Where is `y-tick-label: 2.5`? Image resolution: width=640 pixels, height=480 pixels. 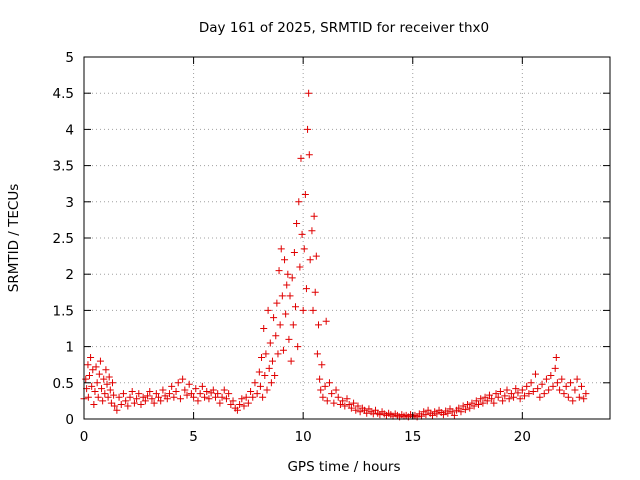 y-tick-label: 2.5 is located at coordinates (63, 239).